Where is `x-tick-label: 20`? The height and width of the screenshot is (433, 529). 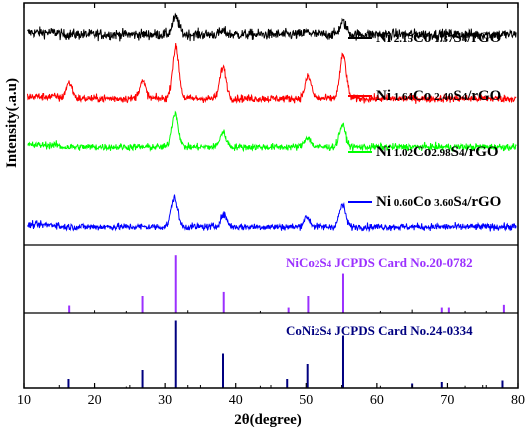
x-tick-label: 20 is located at coordinates (95, 400).